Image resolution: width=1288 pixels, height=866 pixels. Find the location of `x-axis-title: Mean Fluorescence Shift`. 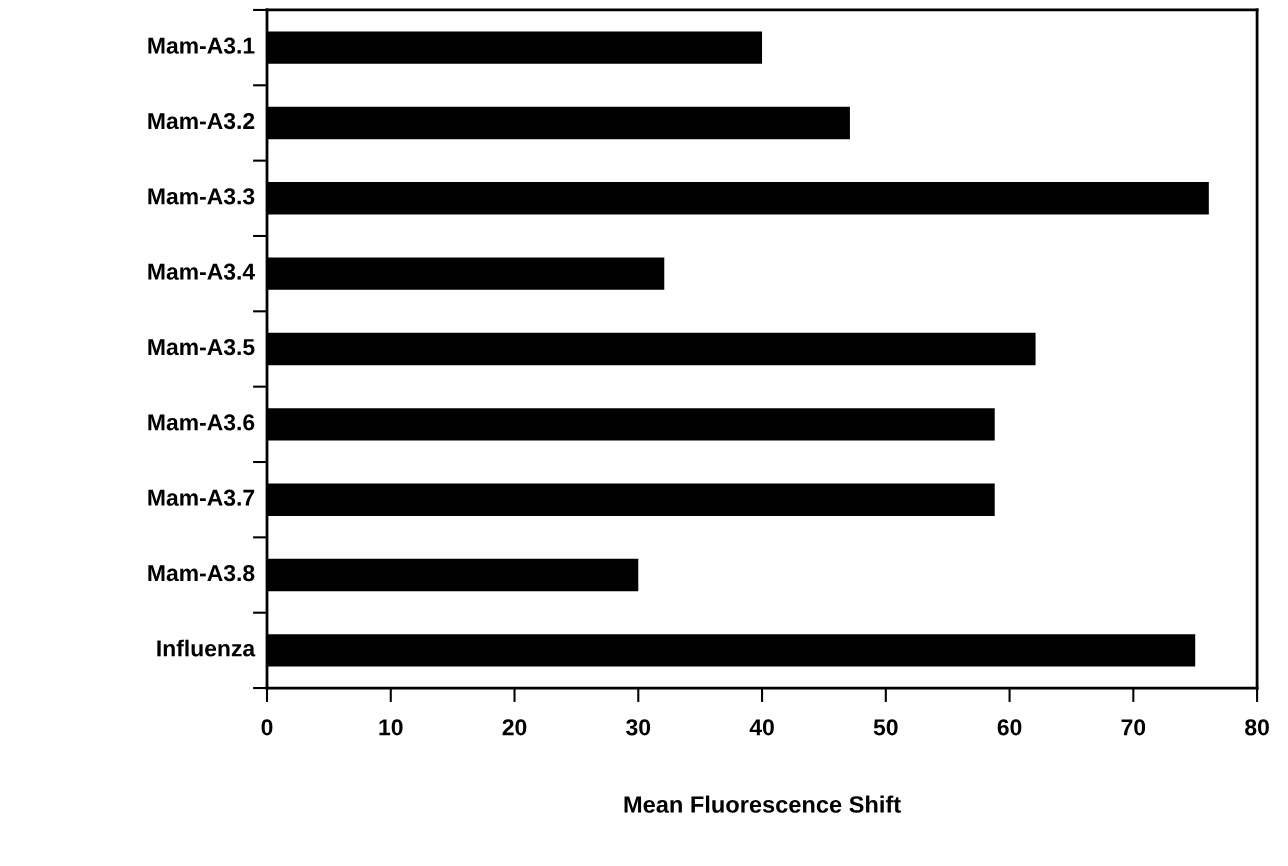

x-axis-title: Mean Fluorescence Shift is located at coordinates (762, 804).